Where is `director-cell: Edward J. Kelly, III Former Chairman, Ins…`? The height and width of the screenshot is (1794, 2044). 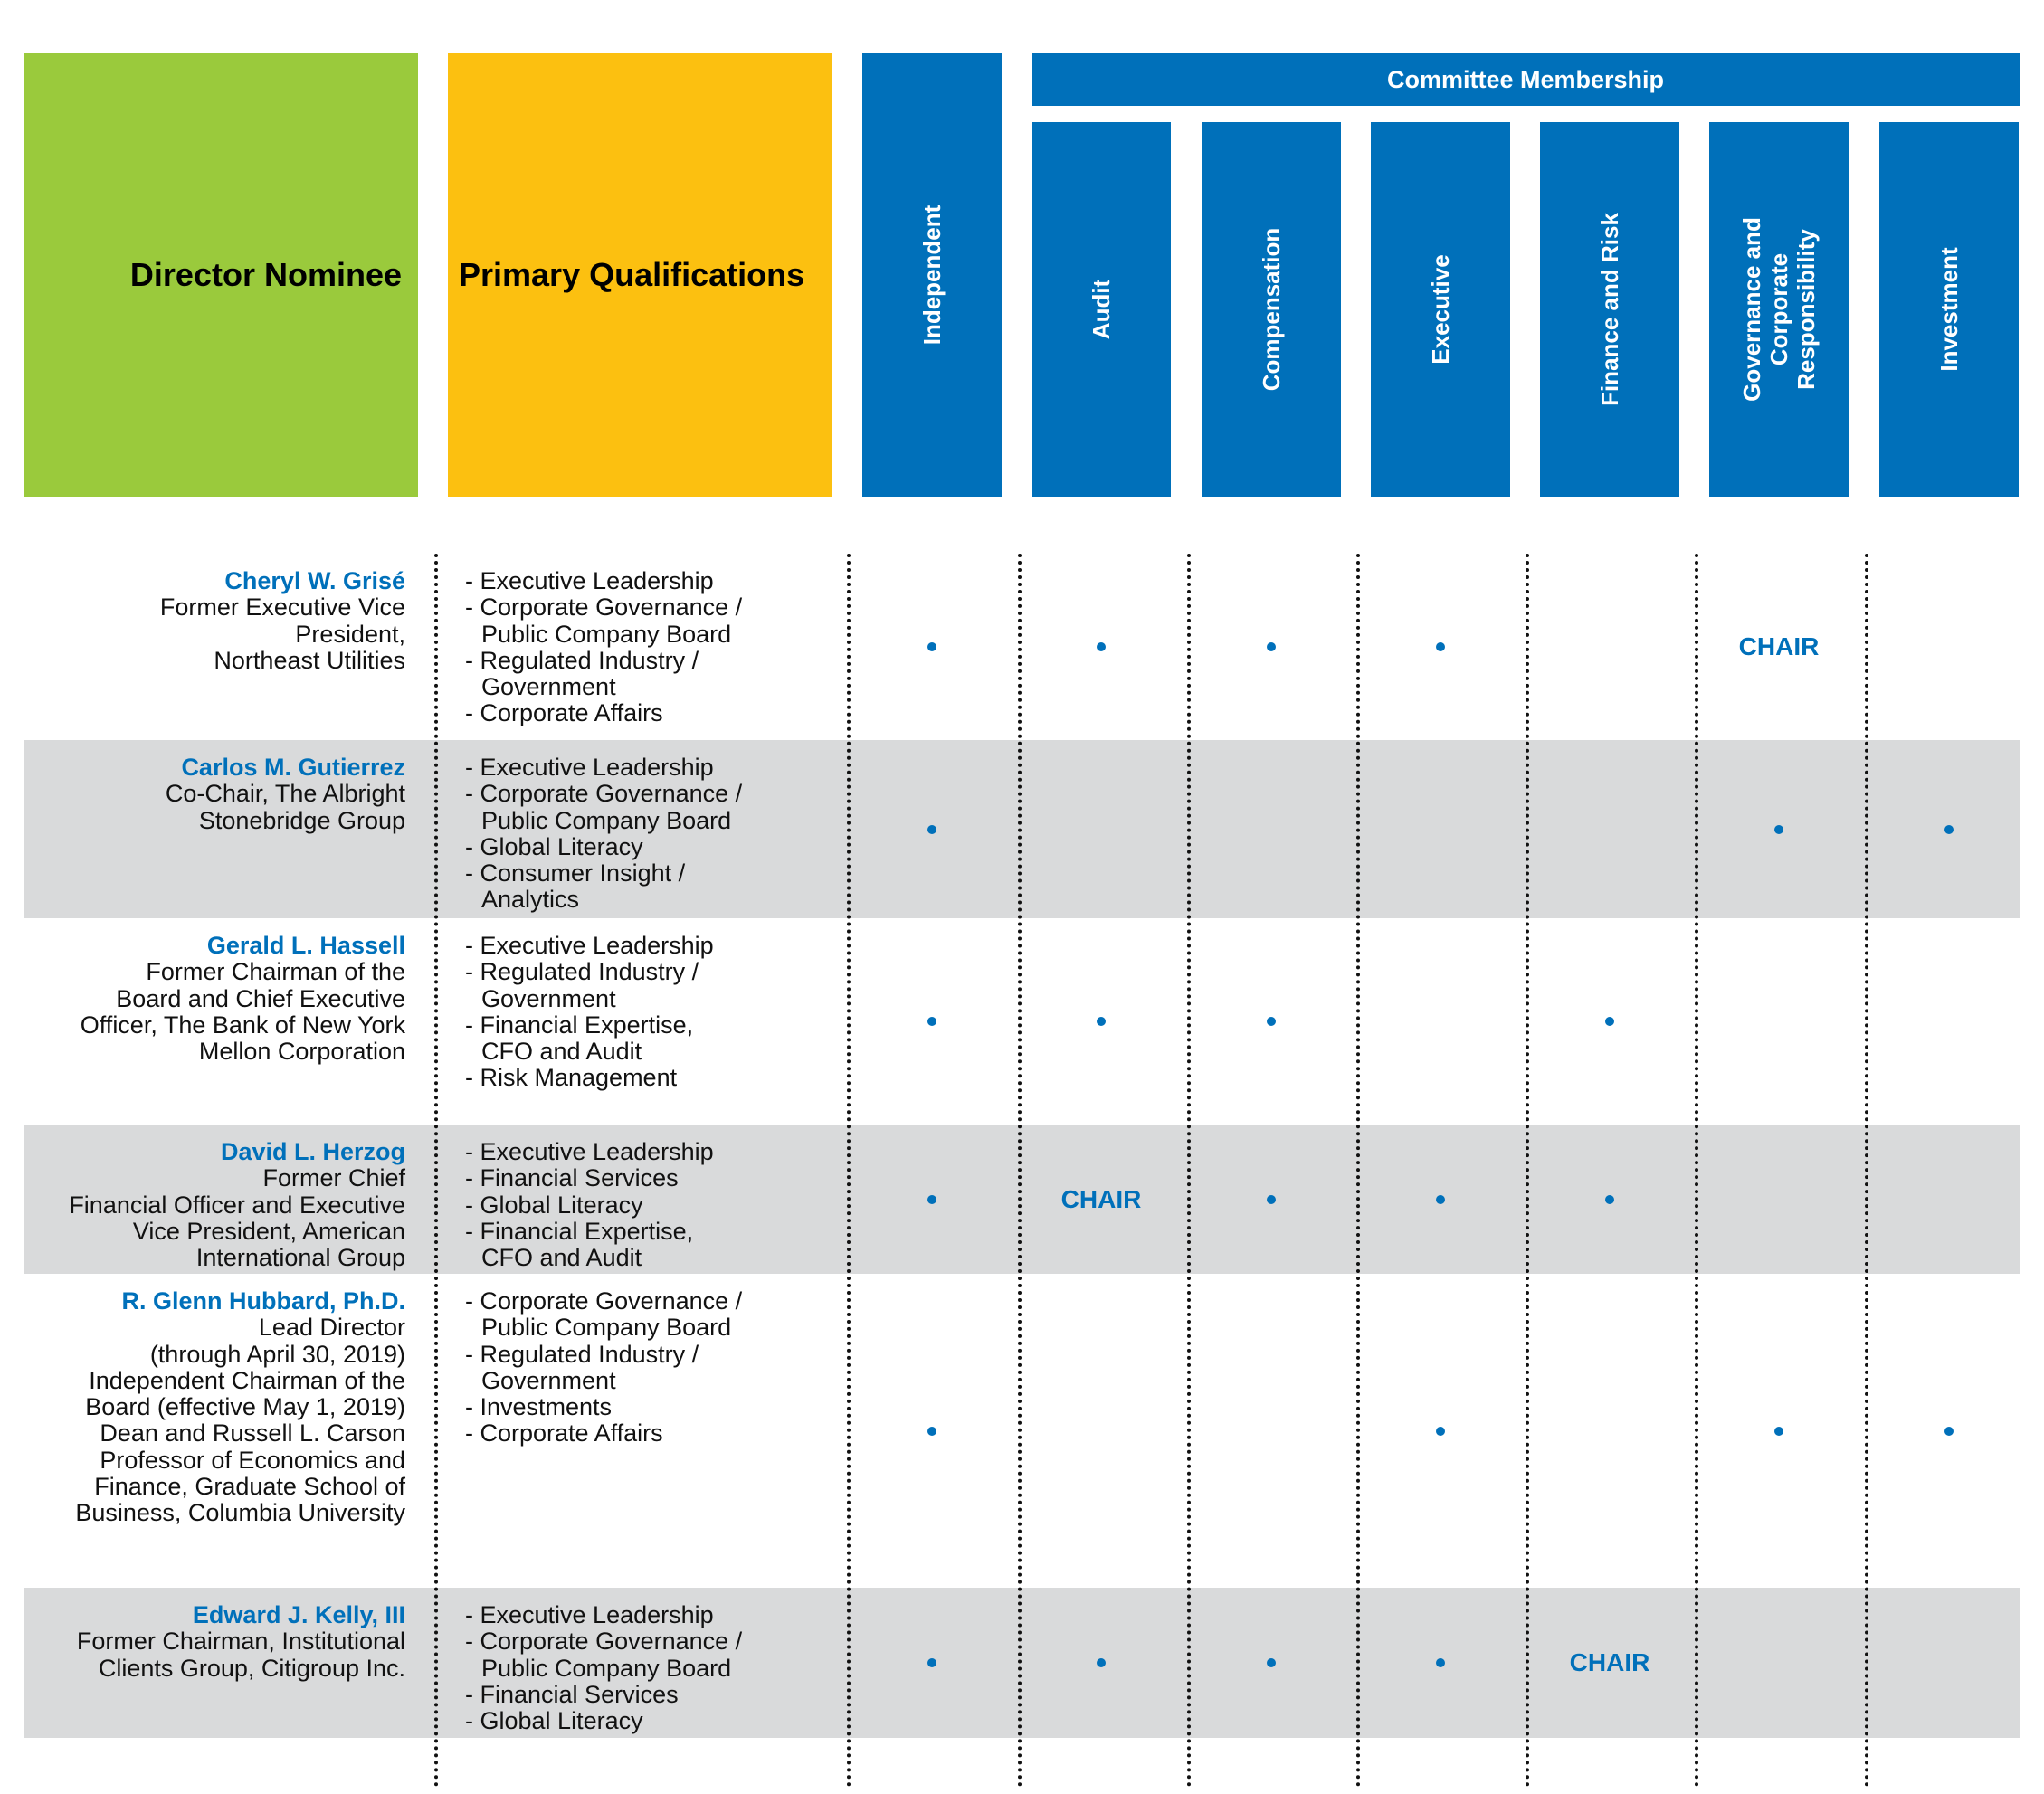 director-cell: Edward J. Kelly, III Former Chairman, Ins… is located at coordinates (240, 1641).